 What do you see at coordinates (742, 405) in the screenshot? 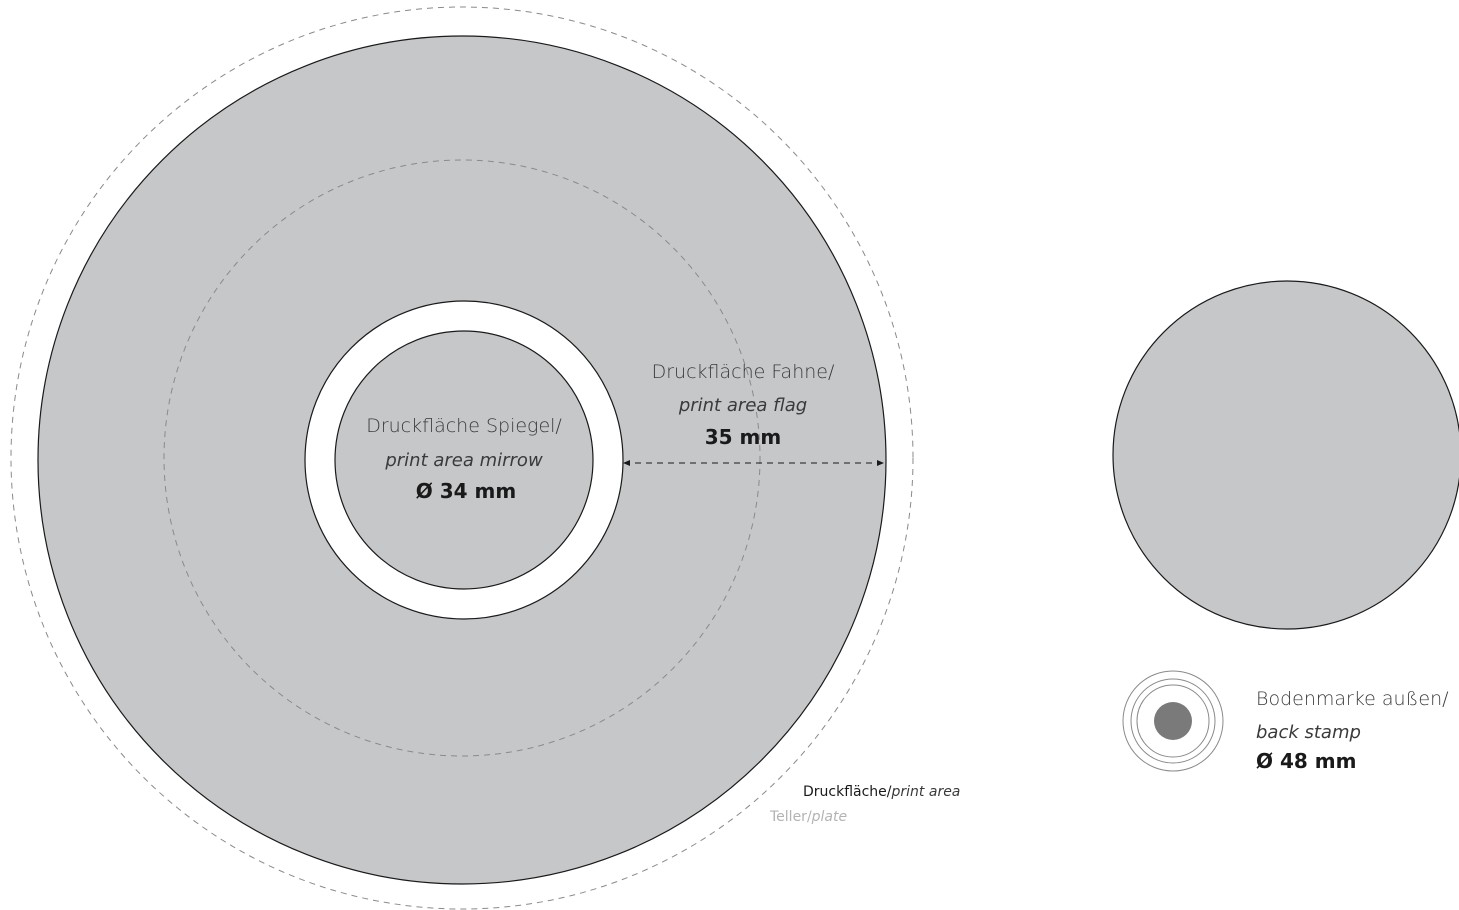
I see `flag-subtitle: print area flag` at bounding box center [742, 405].